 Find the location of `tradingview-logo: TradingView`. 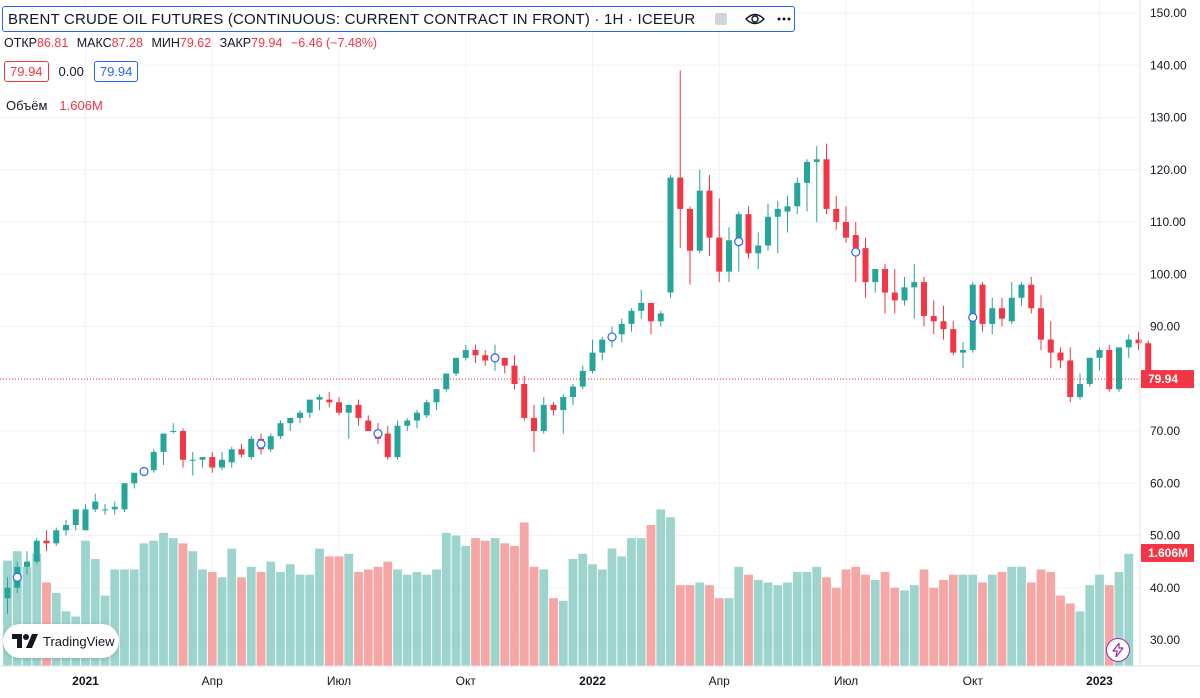

tradingview-logo: TradingView is located at coordinates (61, 641).